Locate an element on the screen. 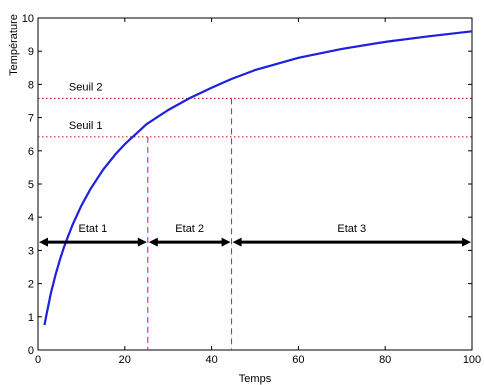 The height and width of the screenshot is (385, 484). y-tick-label: 0 is located at coordinates (31, 351).